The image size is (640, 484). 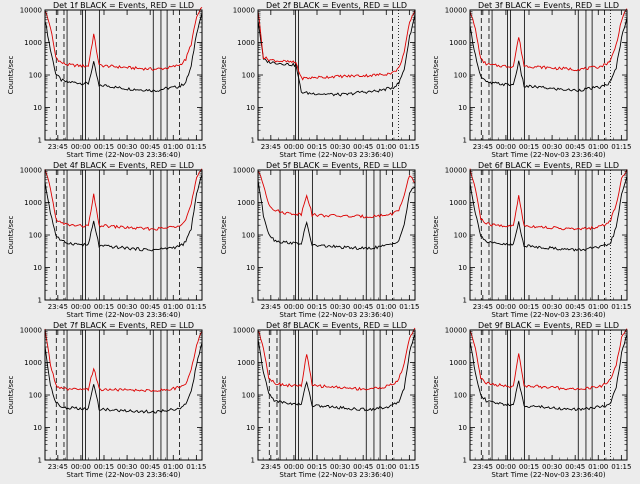 What do you see at coordinates (336, 325) in the screenshot?
I see `panel-title: Det 8f BLACK = Events, RED = LLD` at bounding box center [336, 325].